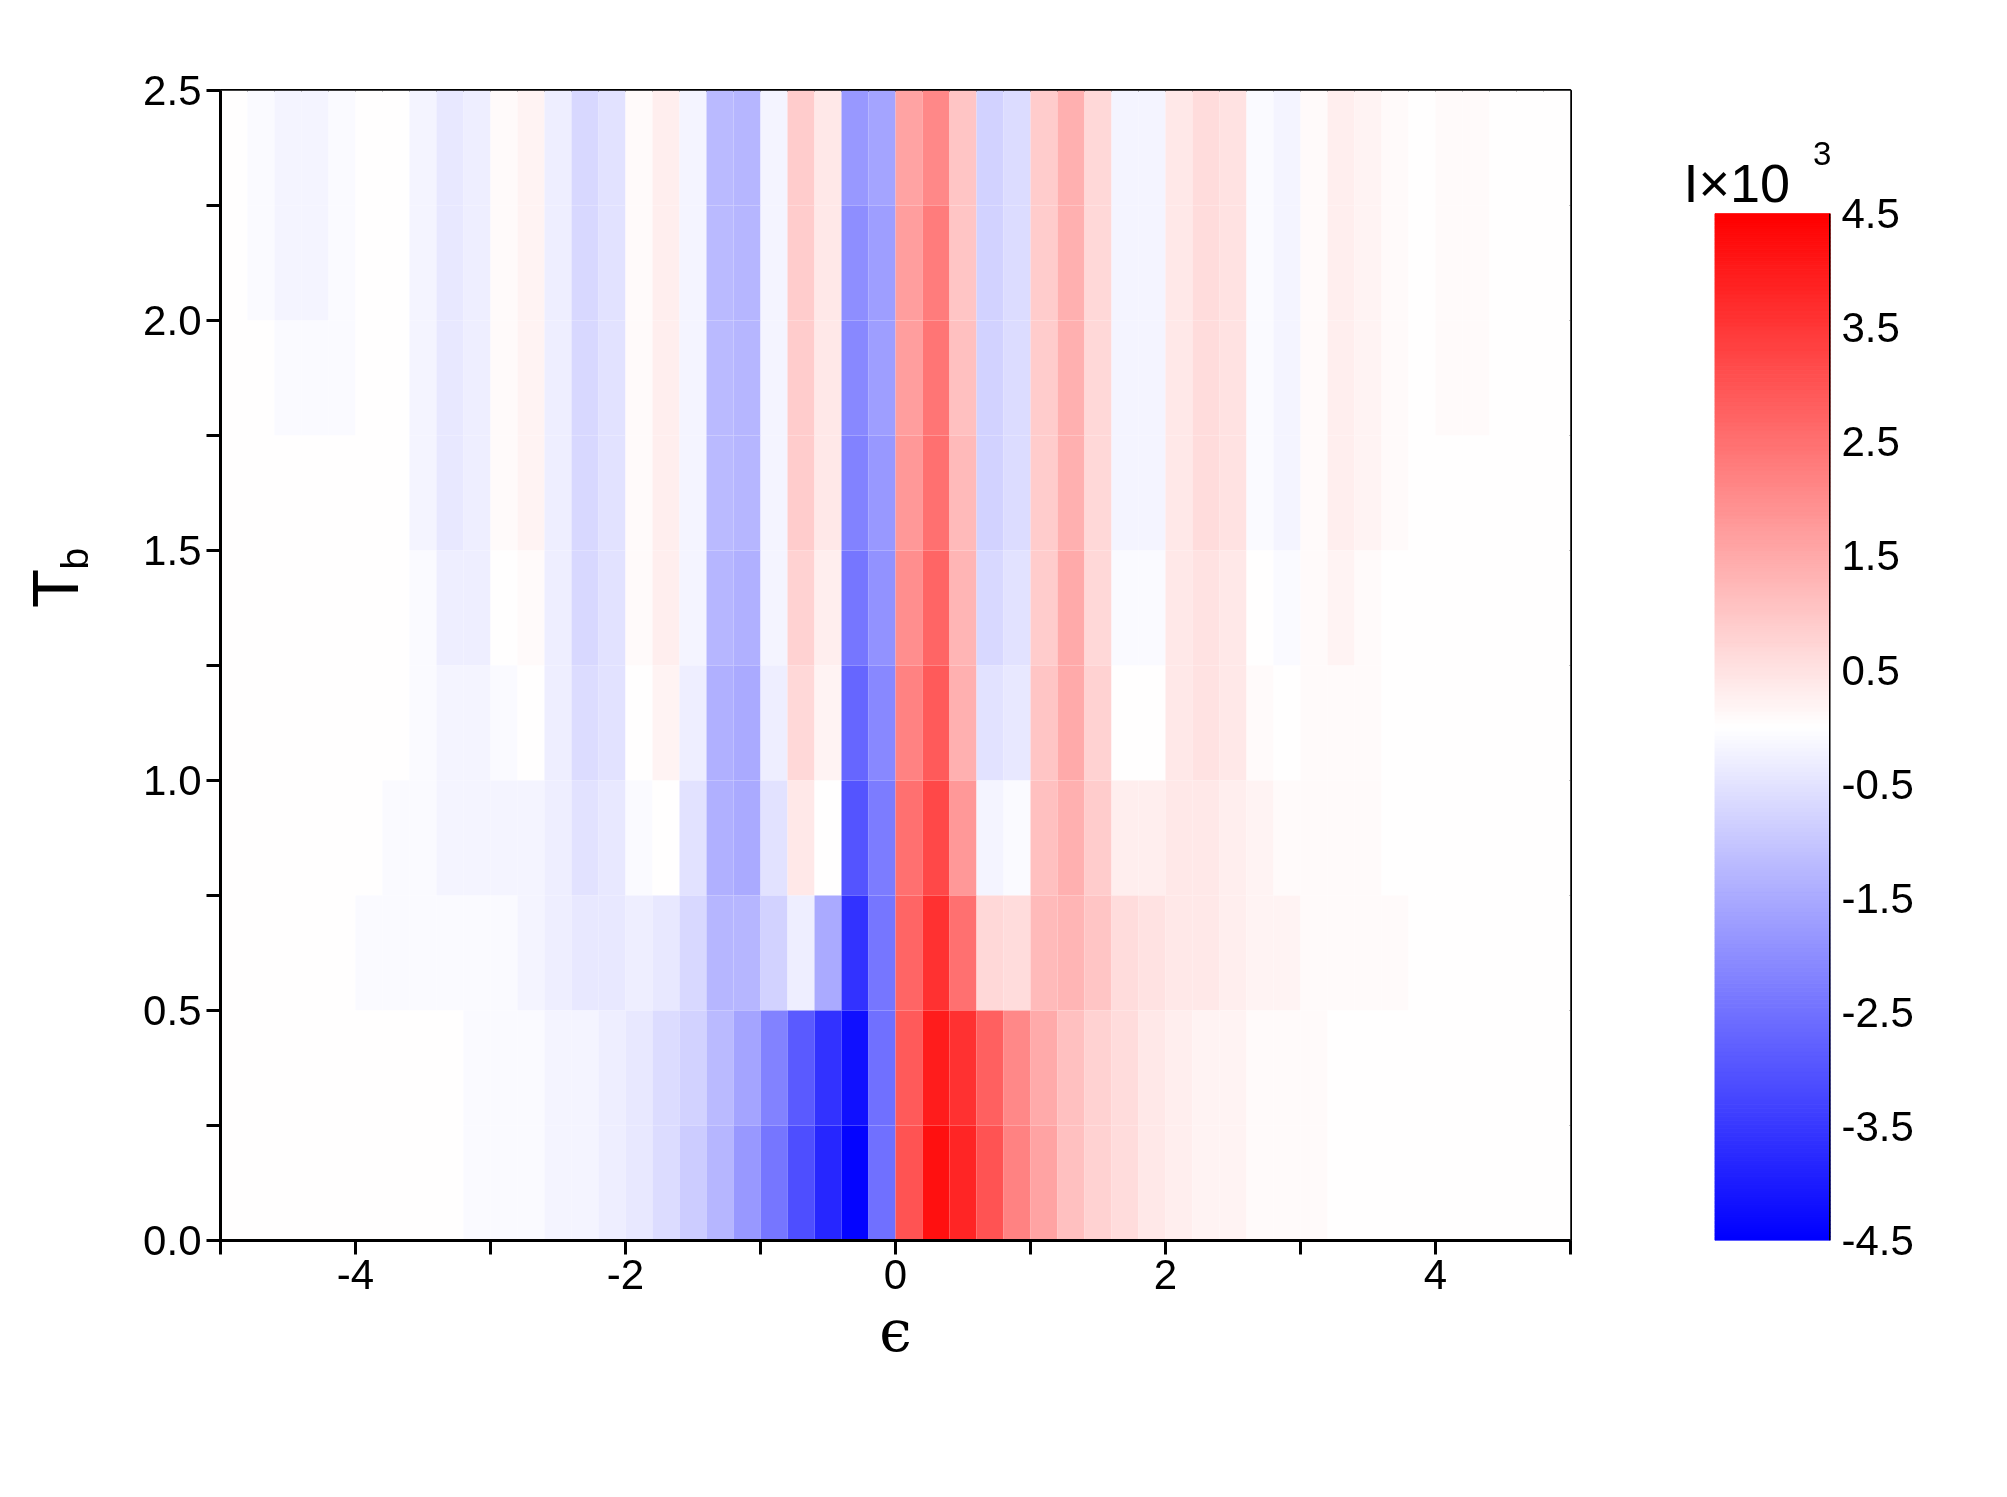 The height and width of the screenshot is (1497, 2007). I want to click on y-tick-label: 2.5, so click(172, 90).